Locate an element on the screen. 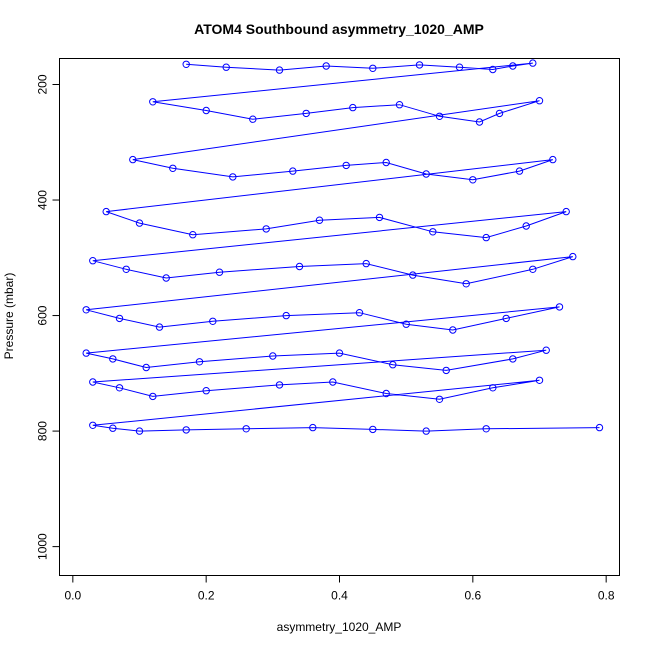 This screenshot has width=650, height=650. y-tick-label: 400 is located at coordinates (43, 200).